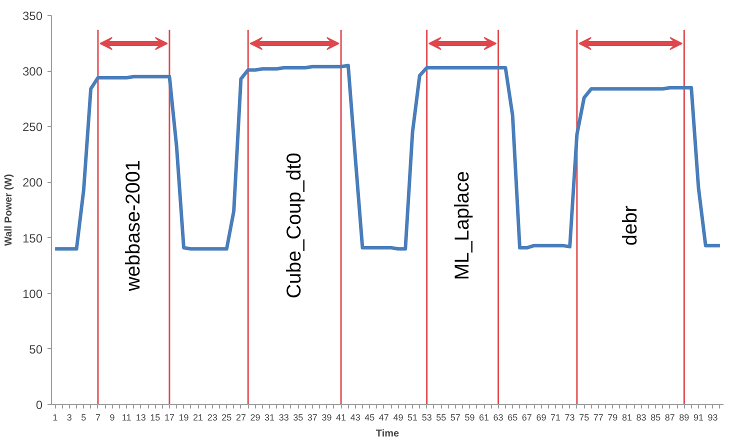 This screenshot has width=738, height=442. What do you see at coordinates (112, 417) in the screenshot?
I see `x-tick-label: 9` at bounding box center [112, 417].